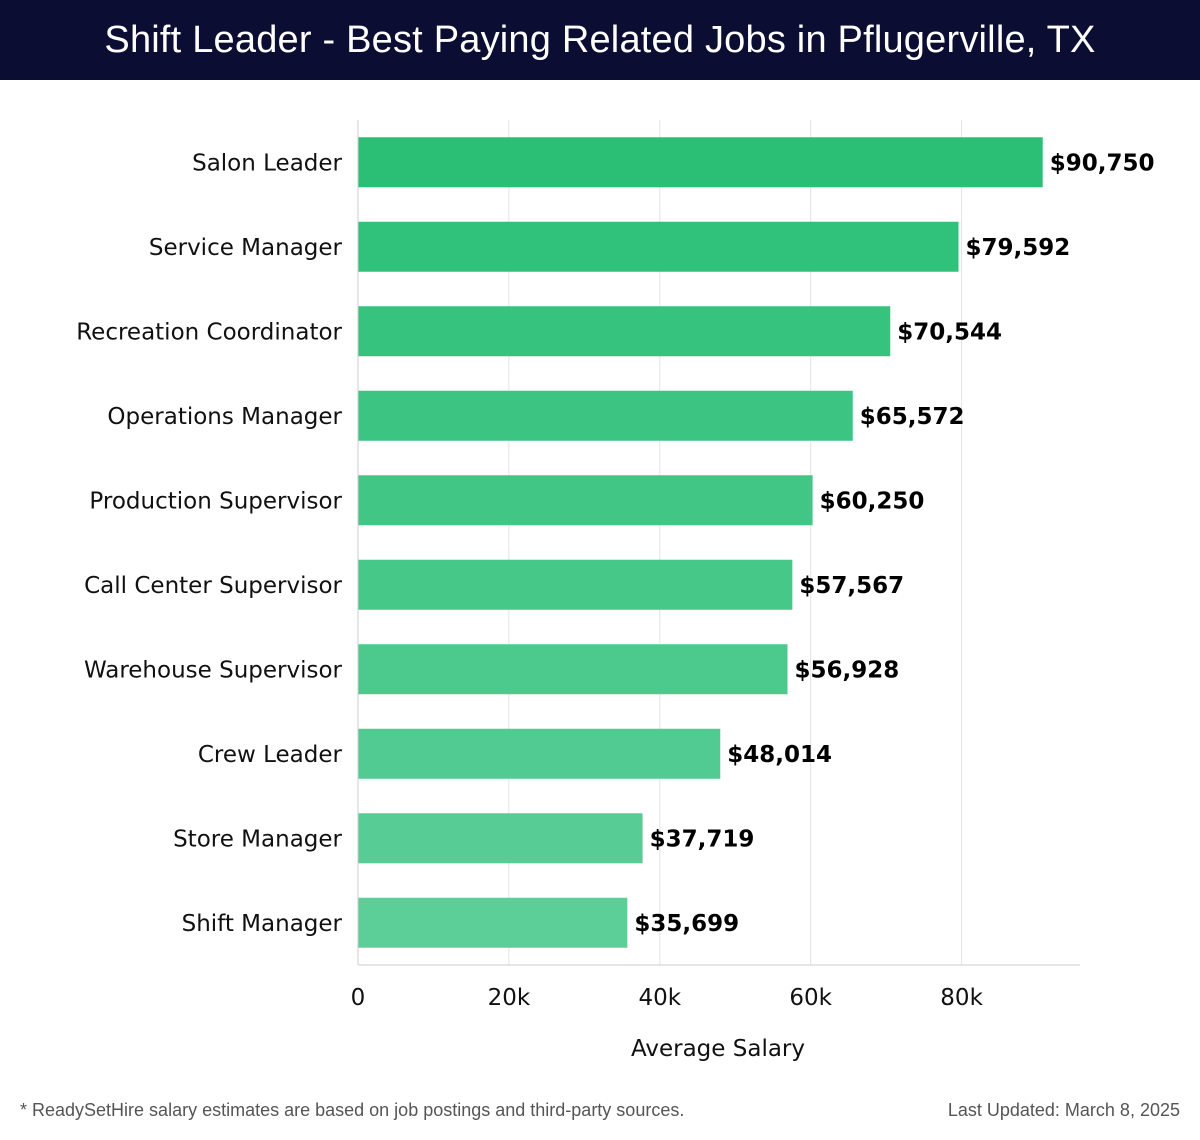 The height and width of the screenshot is (1140, 1200). I want to click on last-updated: Last Updated: March 8, 2025, so click(1063, 1110).